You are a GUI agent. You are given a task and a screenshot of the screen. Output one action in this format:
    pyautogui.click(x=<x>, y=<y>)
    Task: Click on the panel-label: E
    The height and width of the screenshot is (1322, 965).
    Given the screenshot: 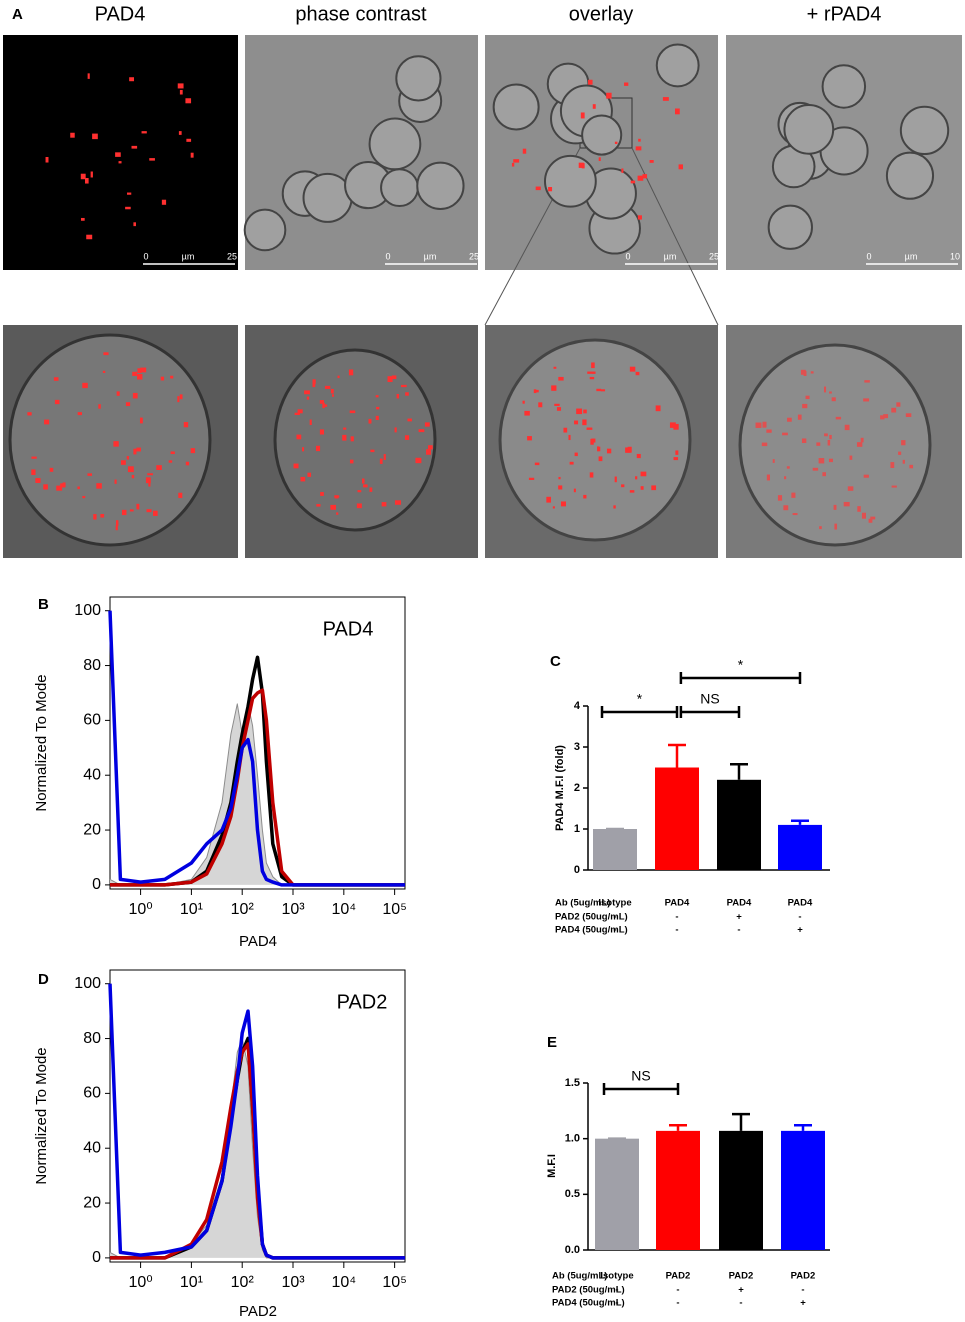 What is the action you would take?
    pyautogui.click(x=552, y=1042)
    